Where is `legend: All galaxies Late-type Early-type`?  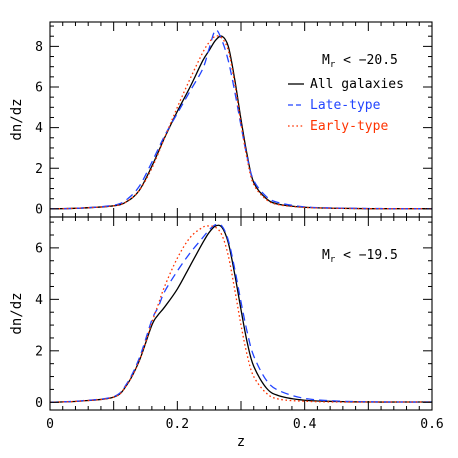
legend: All galaxies Late-type Early-type is located at coordinates (346, 105).